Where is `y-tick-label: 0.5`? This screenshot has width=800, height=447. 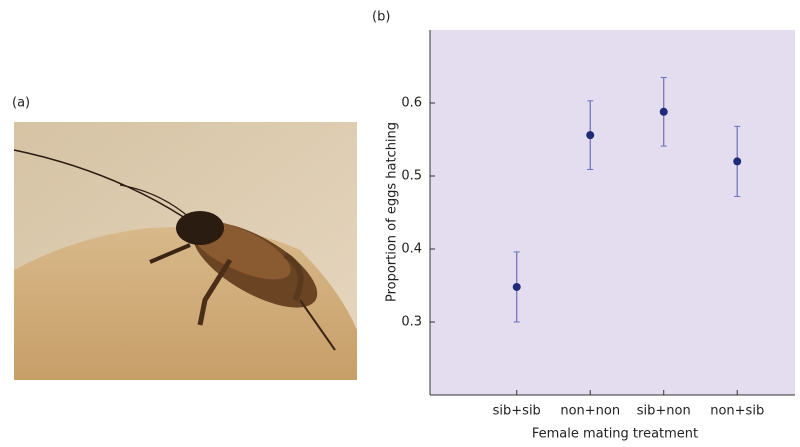
y-tick-label: 0.5 is located at coordinates (411, 176).